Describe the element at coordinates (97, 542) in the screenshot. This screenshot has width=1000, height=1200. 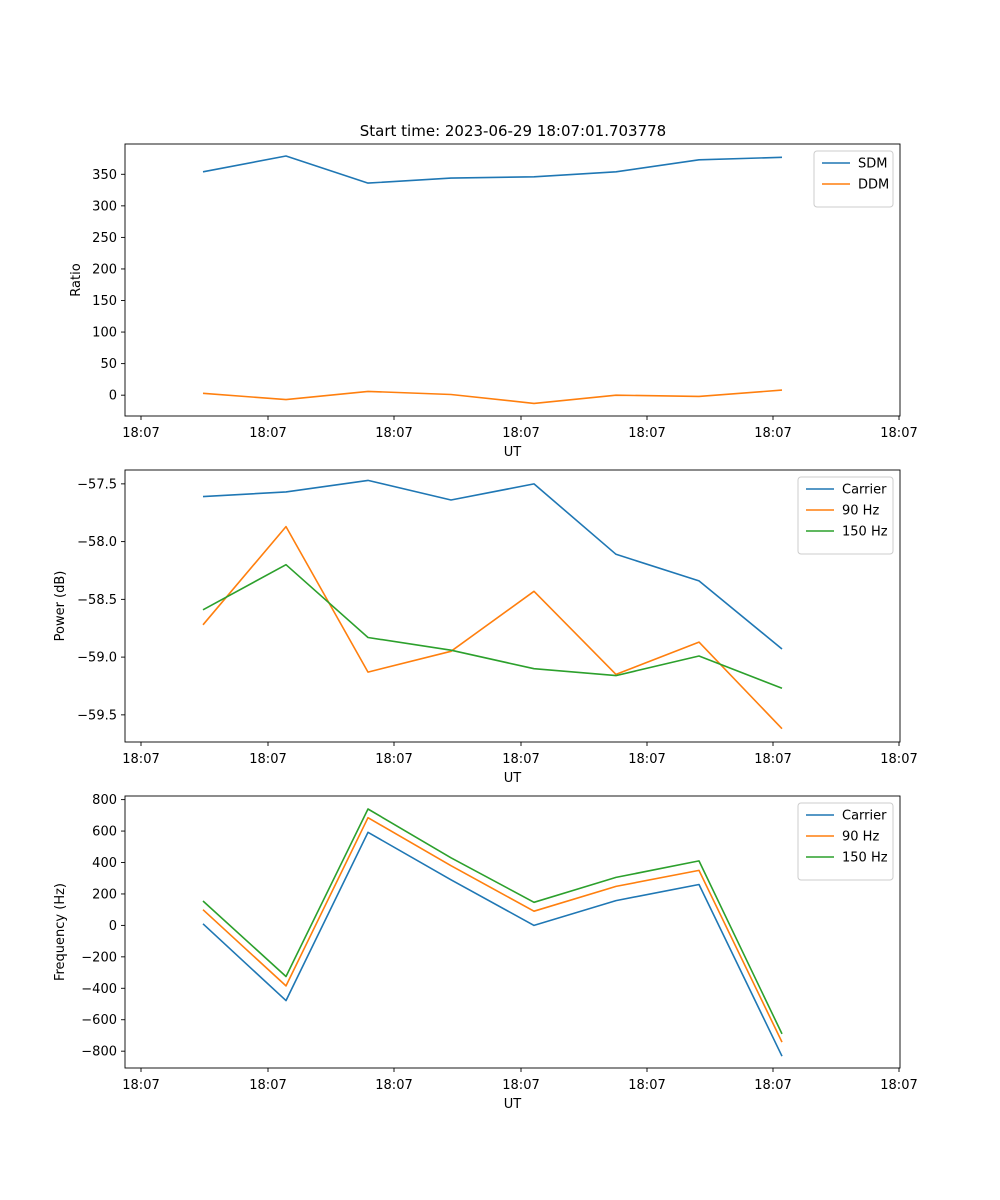
I see `y-tick-label: −58.0` at that location.